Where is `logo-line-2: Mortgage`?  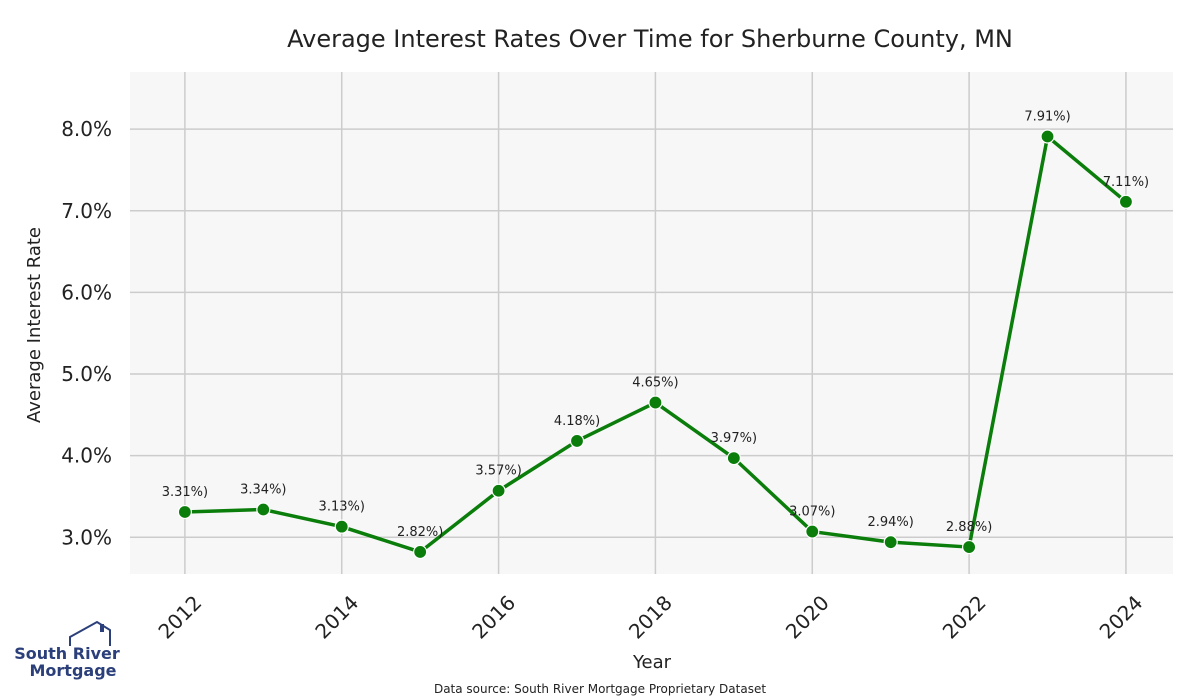 logo-line-2: Mortgage is located at coordinates (72, 670).